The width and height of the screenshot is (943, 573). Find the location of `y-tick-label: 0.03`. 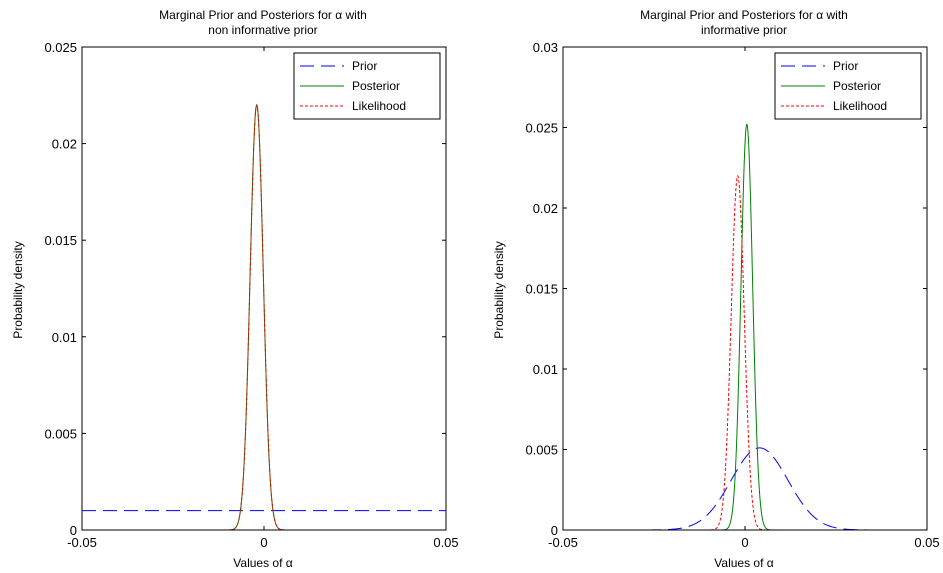

y-tick-label: 0.03 is located at coordinates (545, 47).